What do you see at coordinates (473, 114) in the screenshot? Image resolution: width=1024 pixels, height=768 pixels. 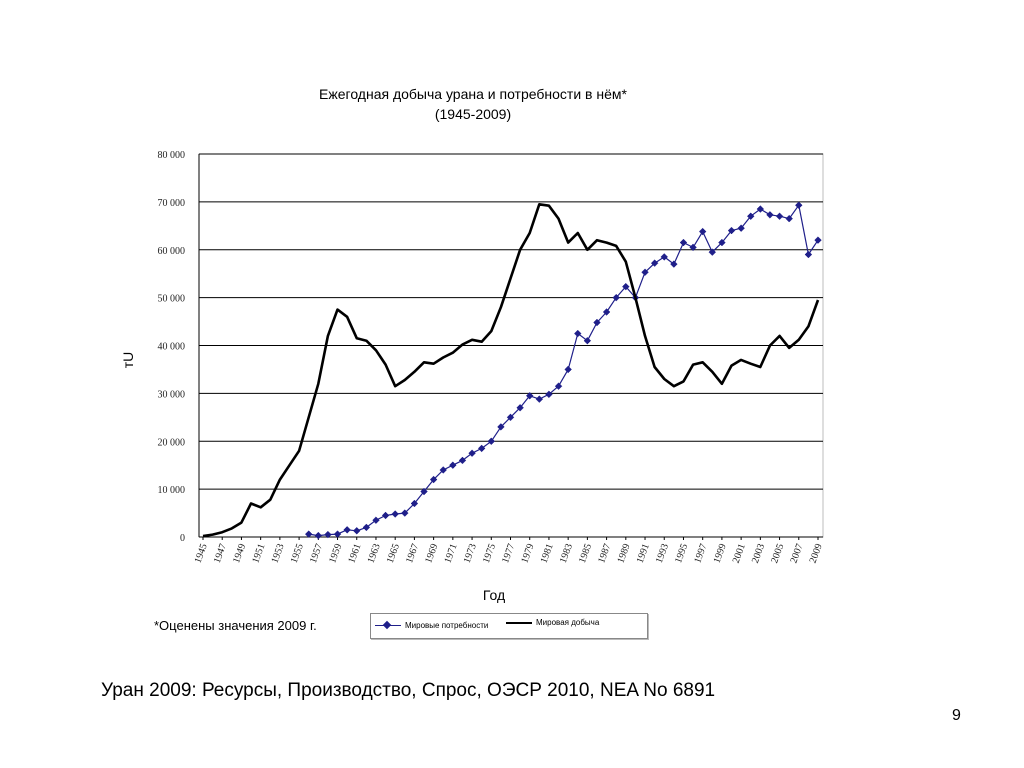 I see `chart-subtitle: (1945-2009)` at bounding box center [473, 114].